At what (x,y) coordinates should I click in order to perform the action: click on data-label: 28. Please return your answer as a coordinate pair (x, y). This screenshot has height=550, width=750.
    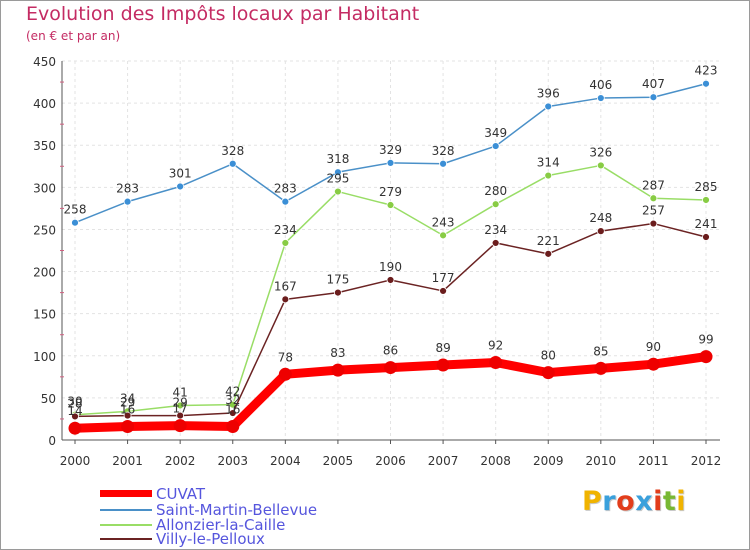
    Looking at the image, I should click on (74, 403).